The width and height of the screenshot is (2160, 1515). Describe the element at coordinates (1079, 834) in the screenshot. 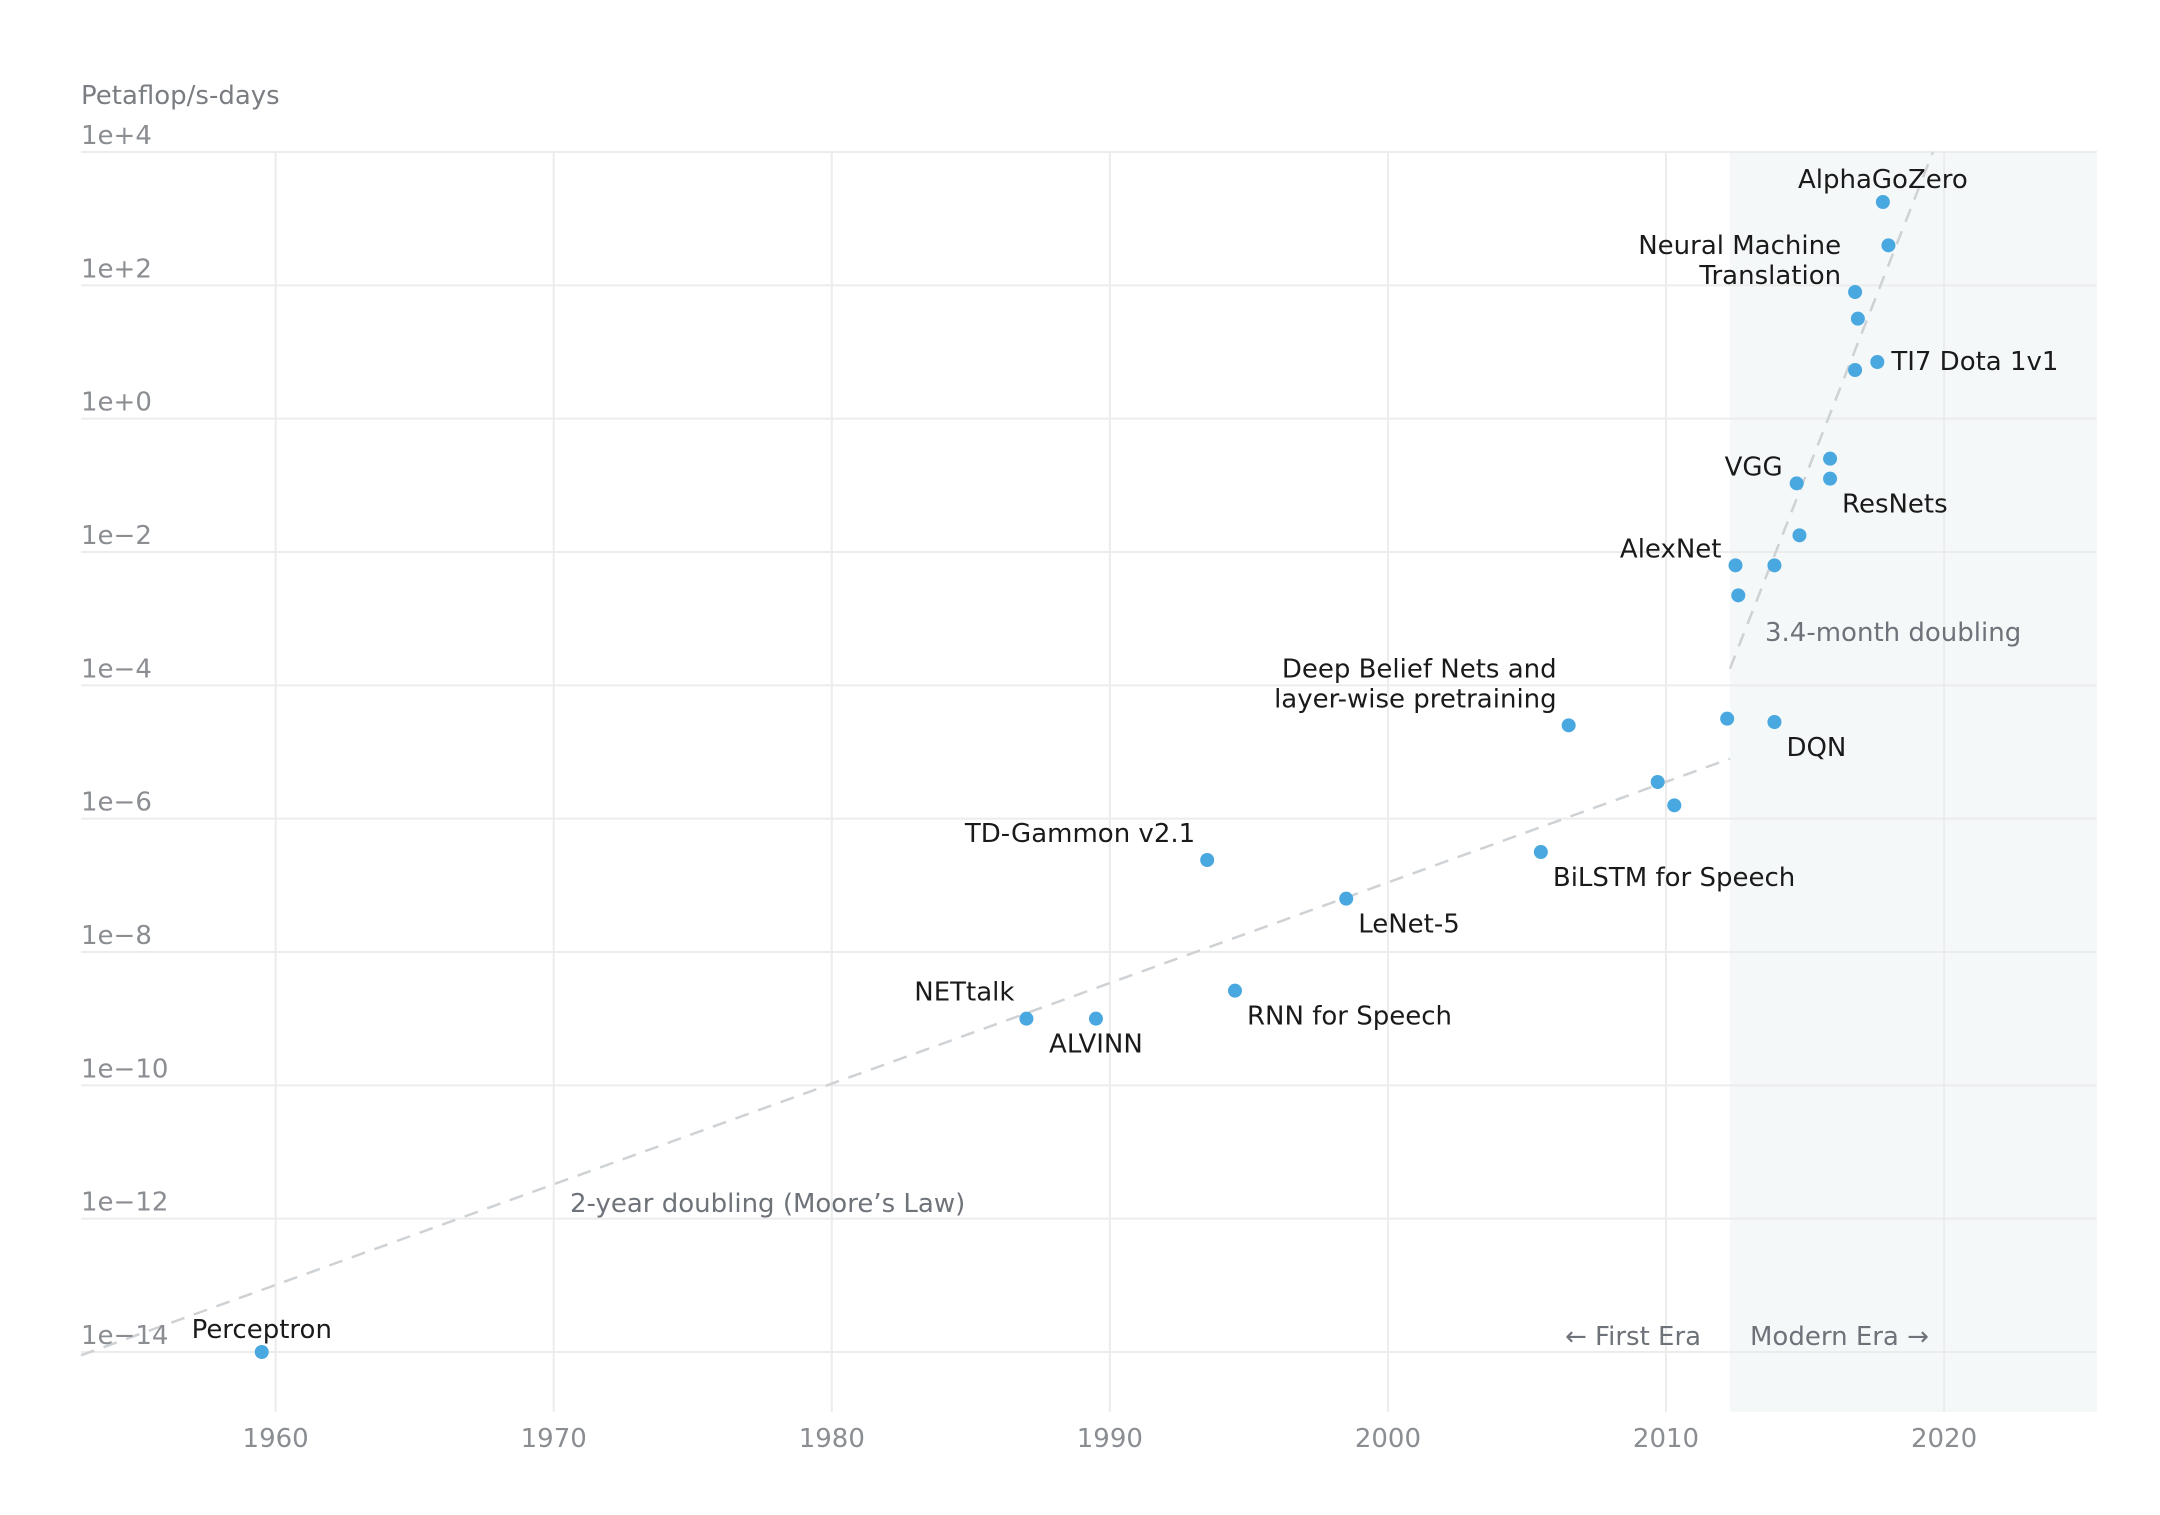

I see `point-label: TD-Gammon v2.1` at that location.